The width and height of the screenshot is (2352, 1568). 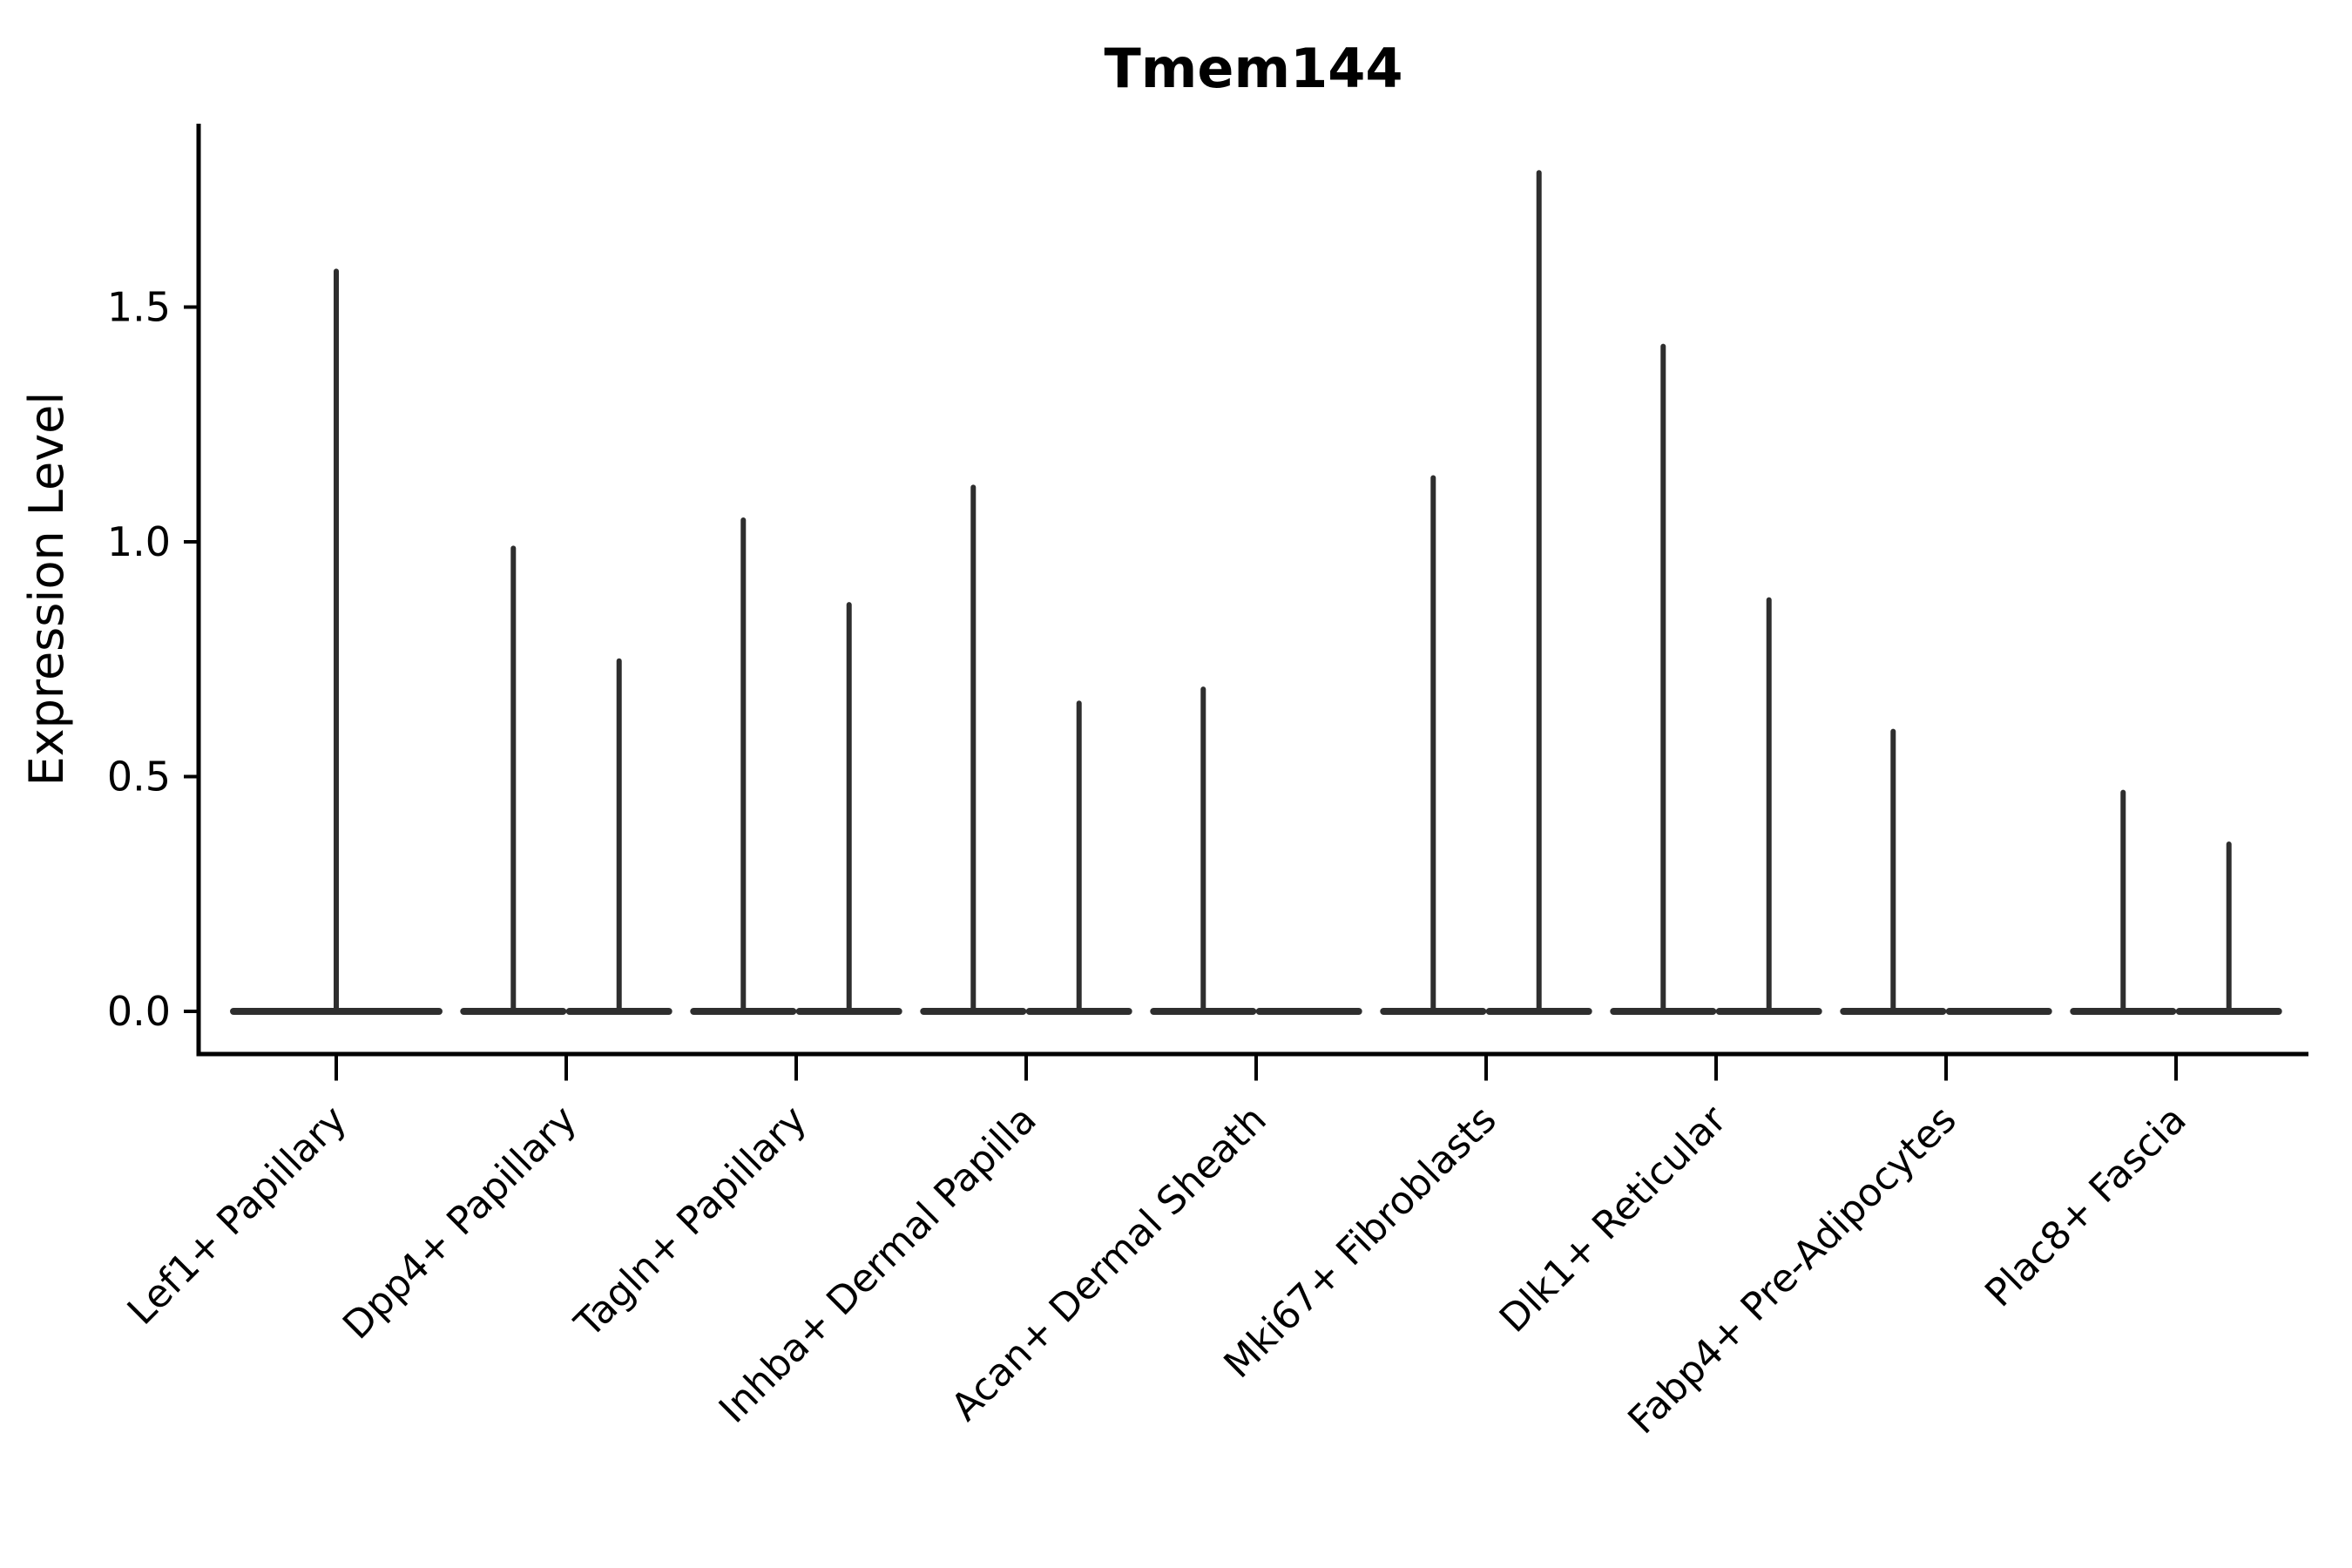 What do you see at coordinates (1254, 68) in the screenshot?
I see `chart-title: Tmem144` at bounding box center [1254, 68].